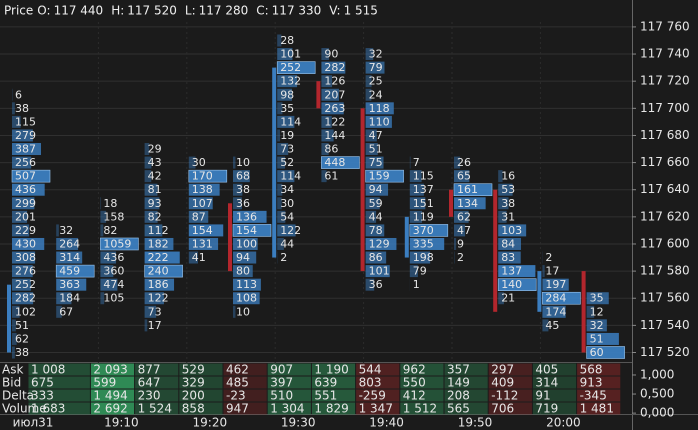 The image size is (698, 430). What do you see at coordinates (508, 243) in the screenshot?
I see `cell-value: 84` at bounding box center [508, 243].